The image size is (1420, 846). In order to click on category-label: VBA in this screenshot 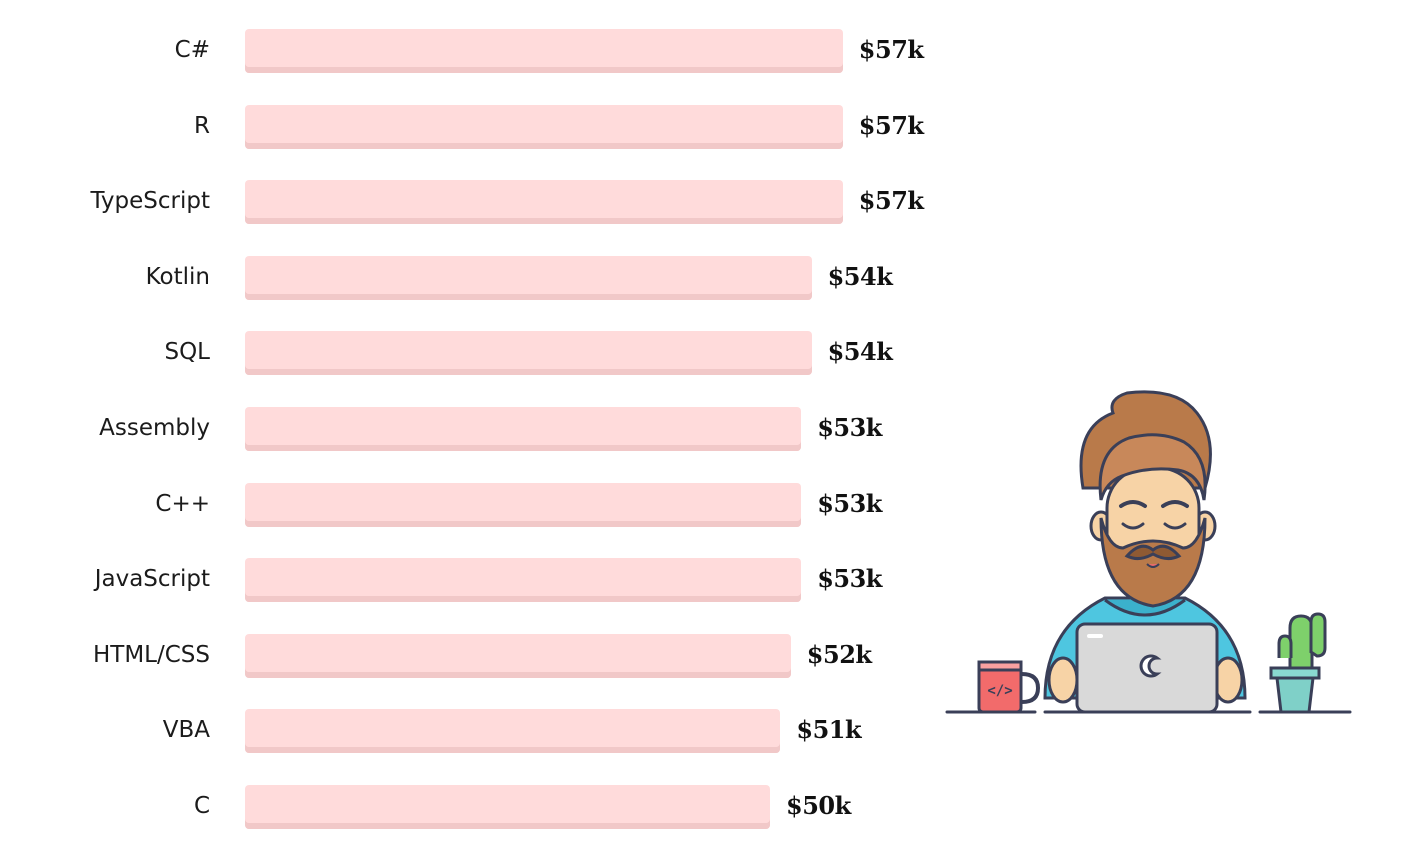, I will do `click(186, 730)`.